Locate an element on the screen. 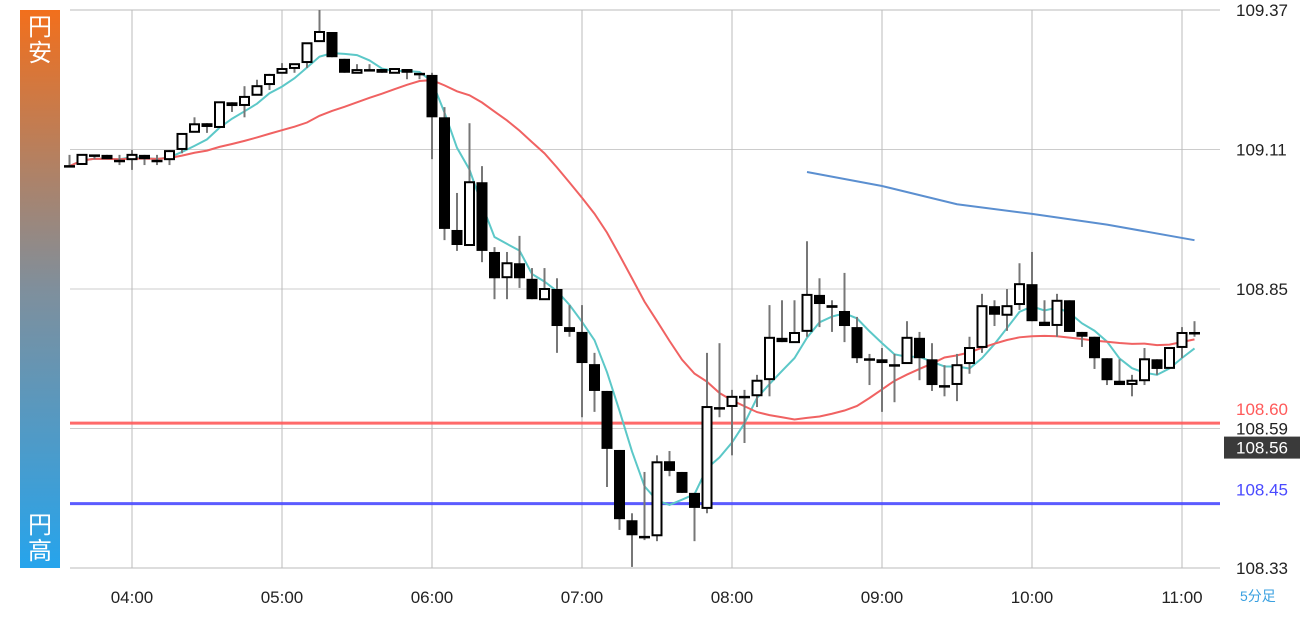 The width and height of the screenshot is (1300, 618). x-tick-label: 05:00 is located at coordinates (282, 597).